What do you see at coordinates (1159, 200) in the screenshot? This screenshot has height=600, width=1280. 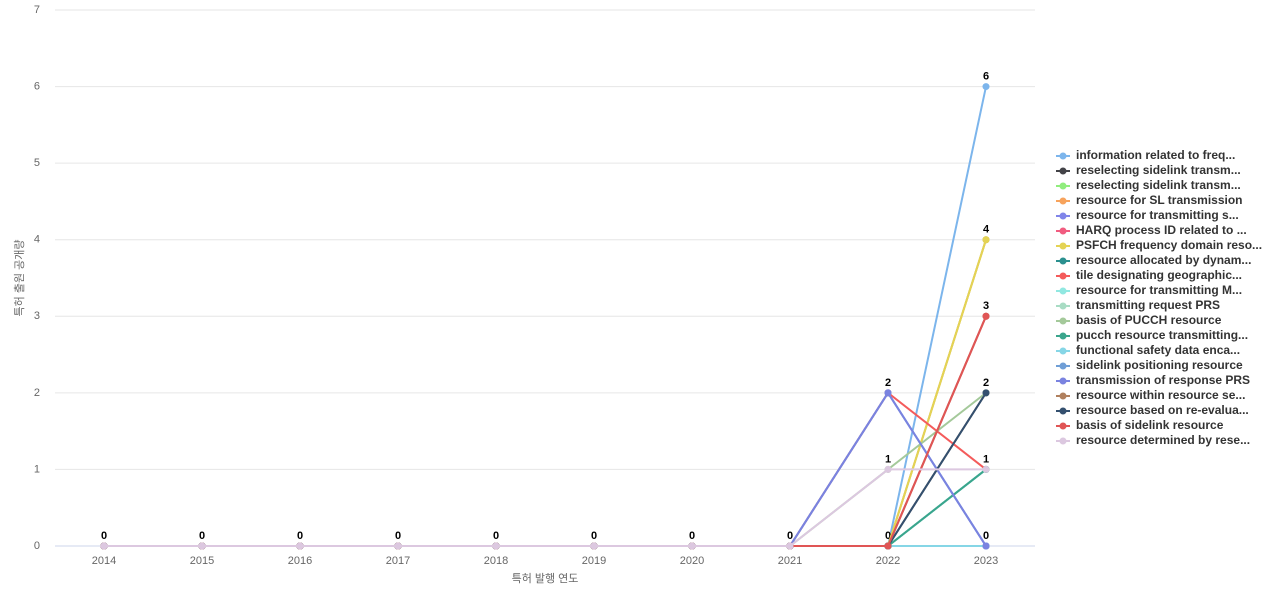 I see `legend-label: resource for SL transmission` at bounding box center [1159, 200].